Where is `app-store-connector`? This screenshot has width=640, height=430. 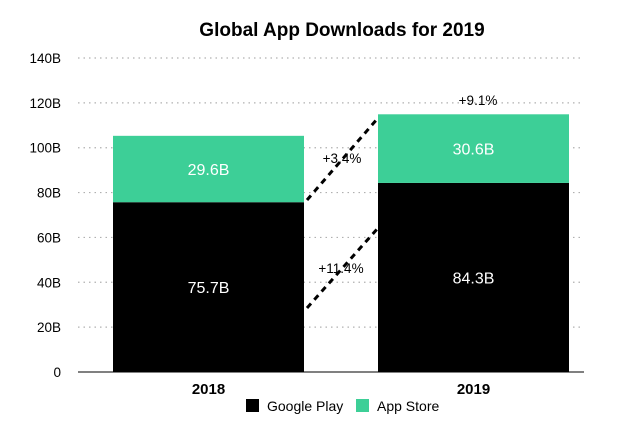
app-store-connector is located at coordinates (342, 159).